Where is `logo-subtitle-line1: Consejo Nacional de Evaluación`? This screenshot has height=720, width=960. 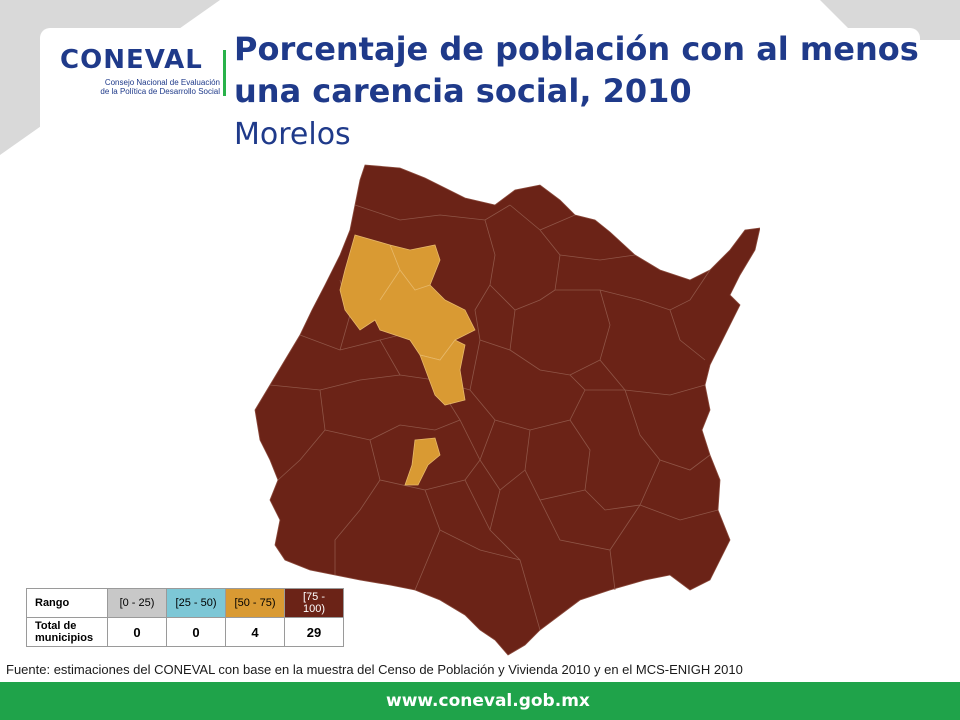 logo-subtitle-line1: Consejo Nacional de Evaluación is located at coordinates (162, 82).